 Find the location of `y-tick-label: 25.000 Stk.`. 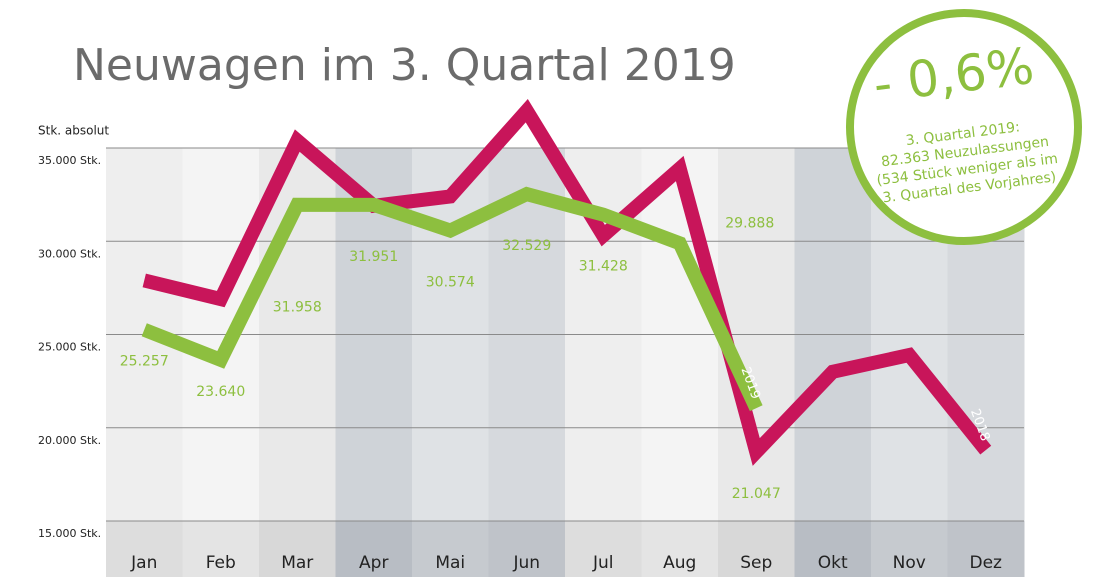

y-tick-label: 25.000 Stk. is located at coordinates (69, 347).